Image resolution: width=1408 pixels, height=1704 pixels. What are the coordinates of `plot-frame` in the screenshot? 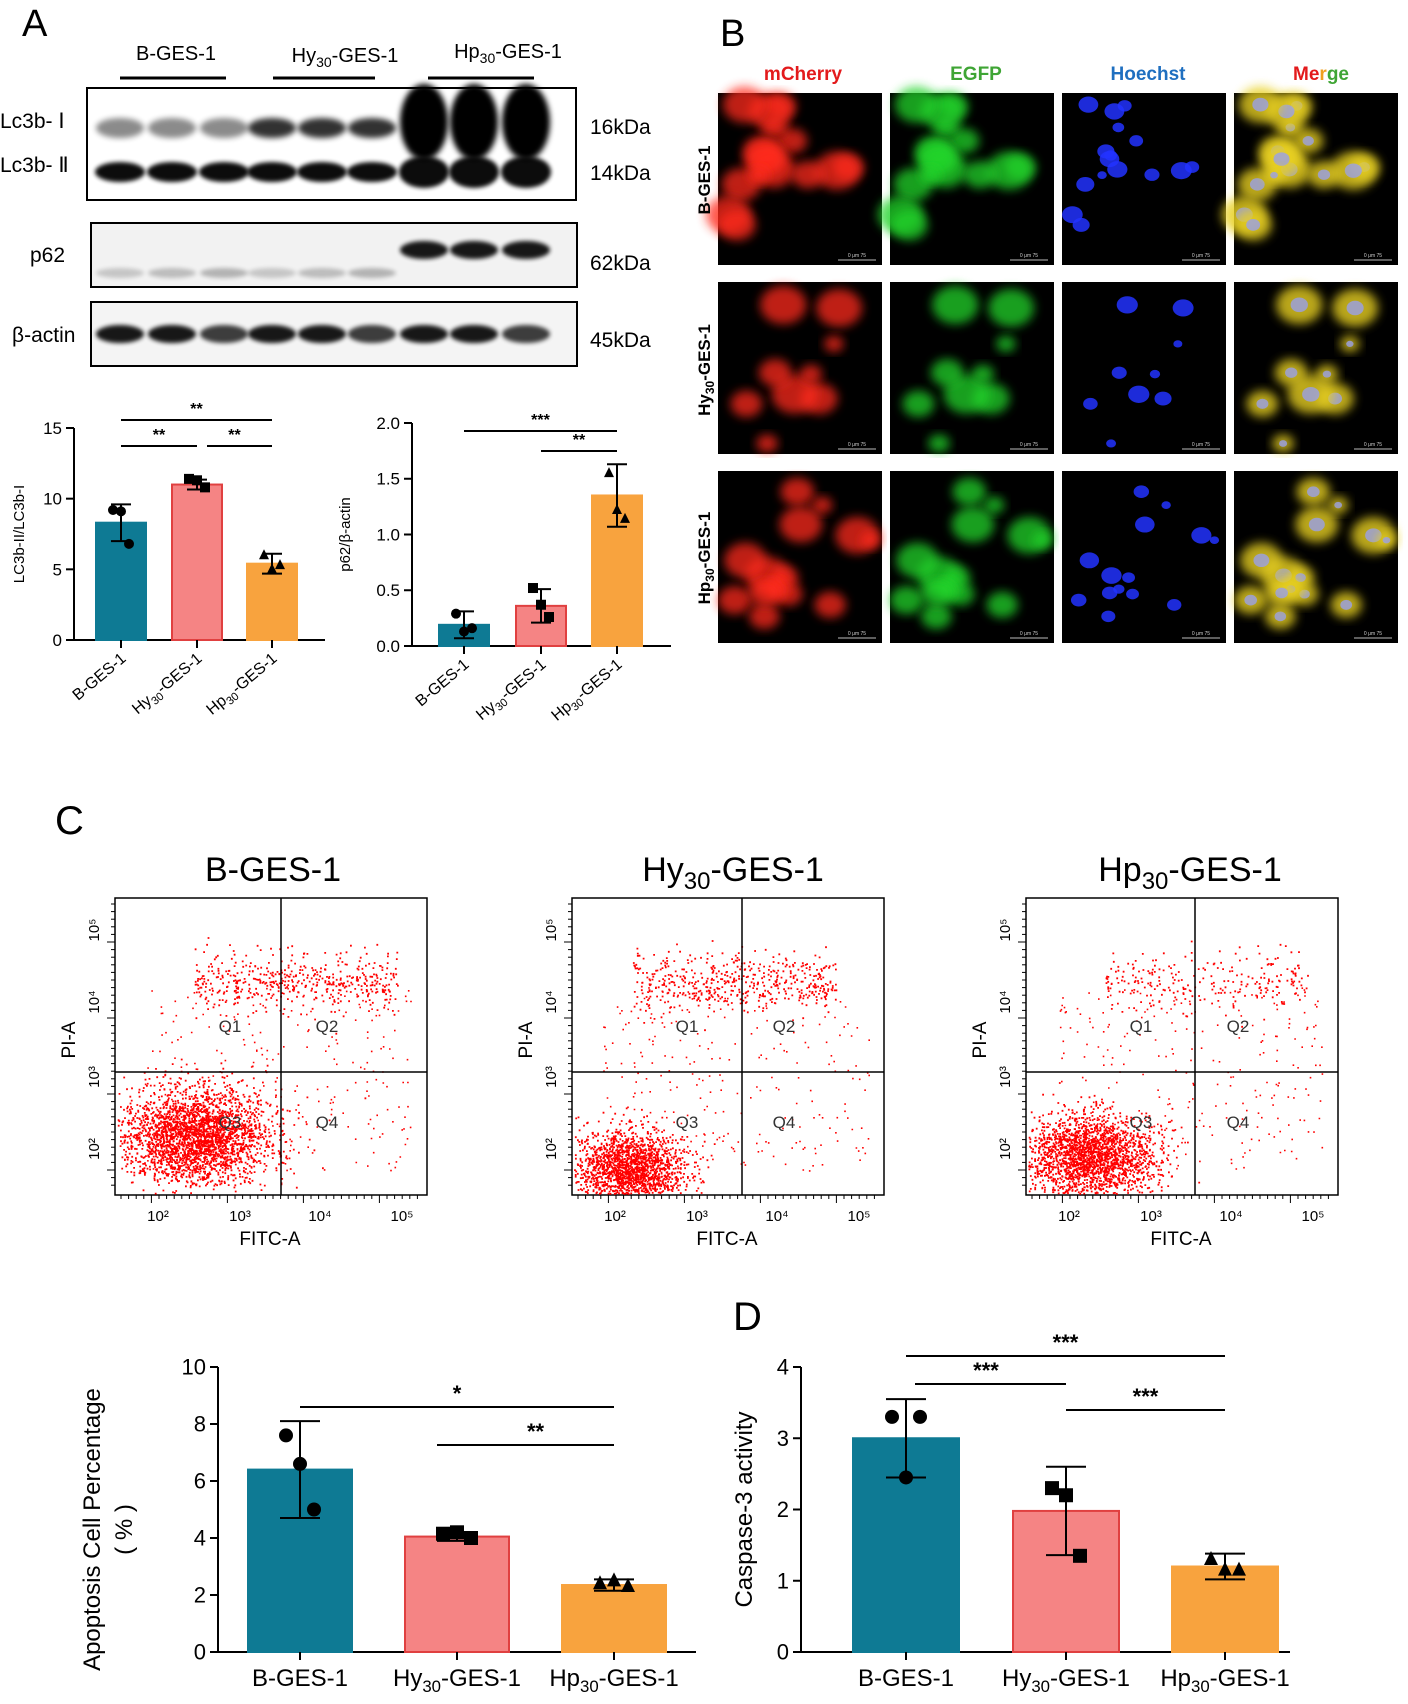 It's located at (728, 1046).